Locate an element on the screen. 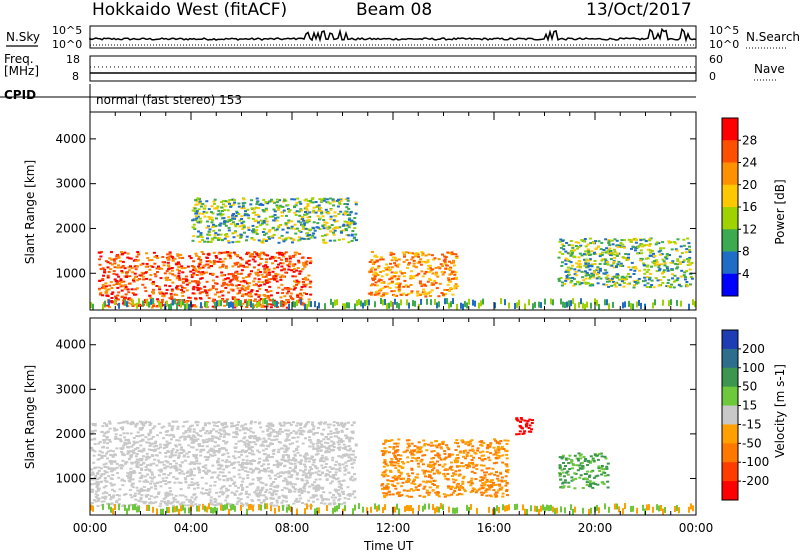 This screenshot has height=554, width=800. xtick-label: 04:00 is located at coordinates (191, 528).